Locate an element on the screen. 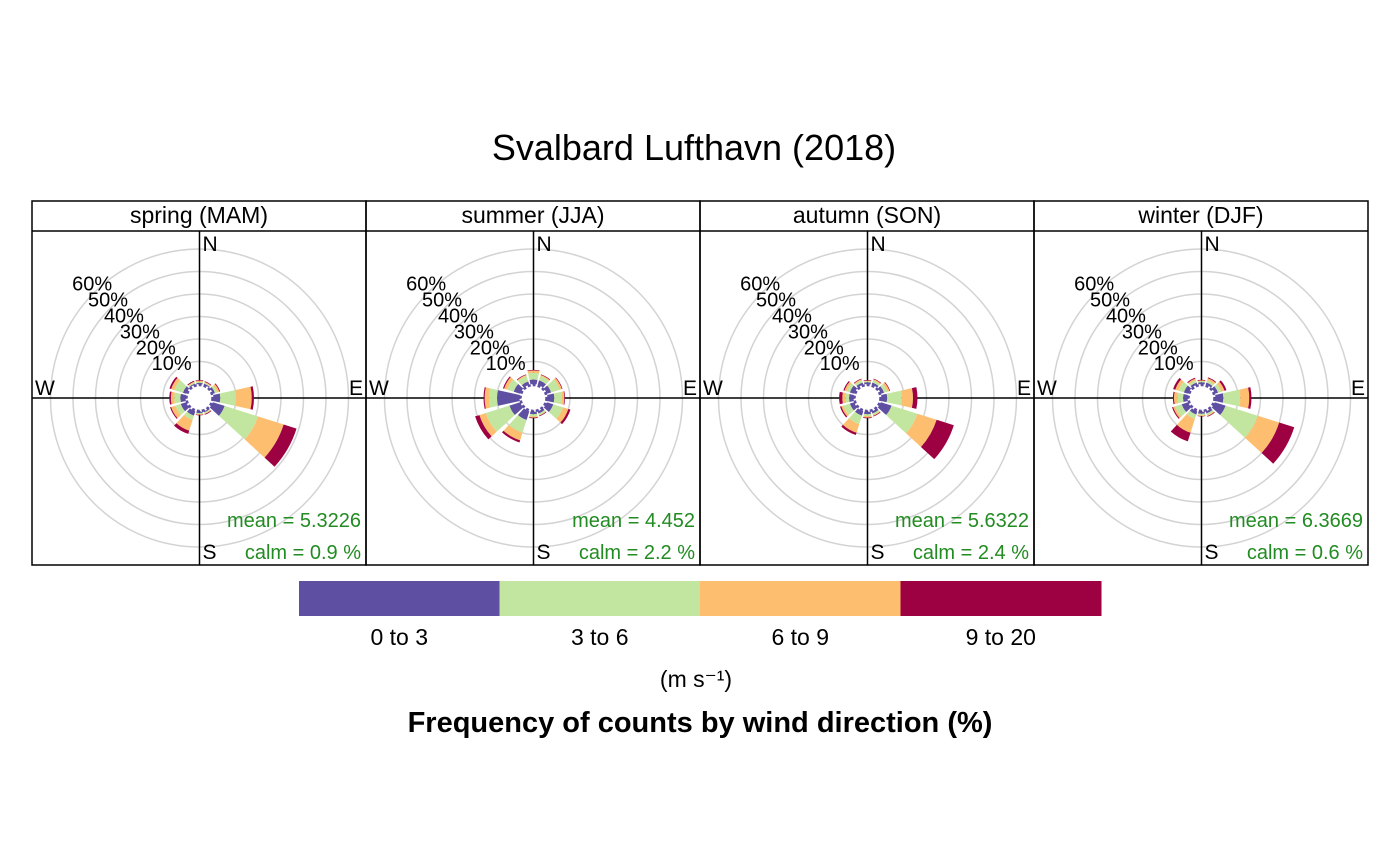 Image resolution: width=1400 pixels, height=865 pixels. radial-tick-label: 40% is located at coordinates (792, 316).